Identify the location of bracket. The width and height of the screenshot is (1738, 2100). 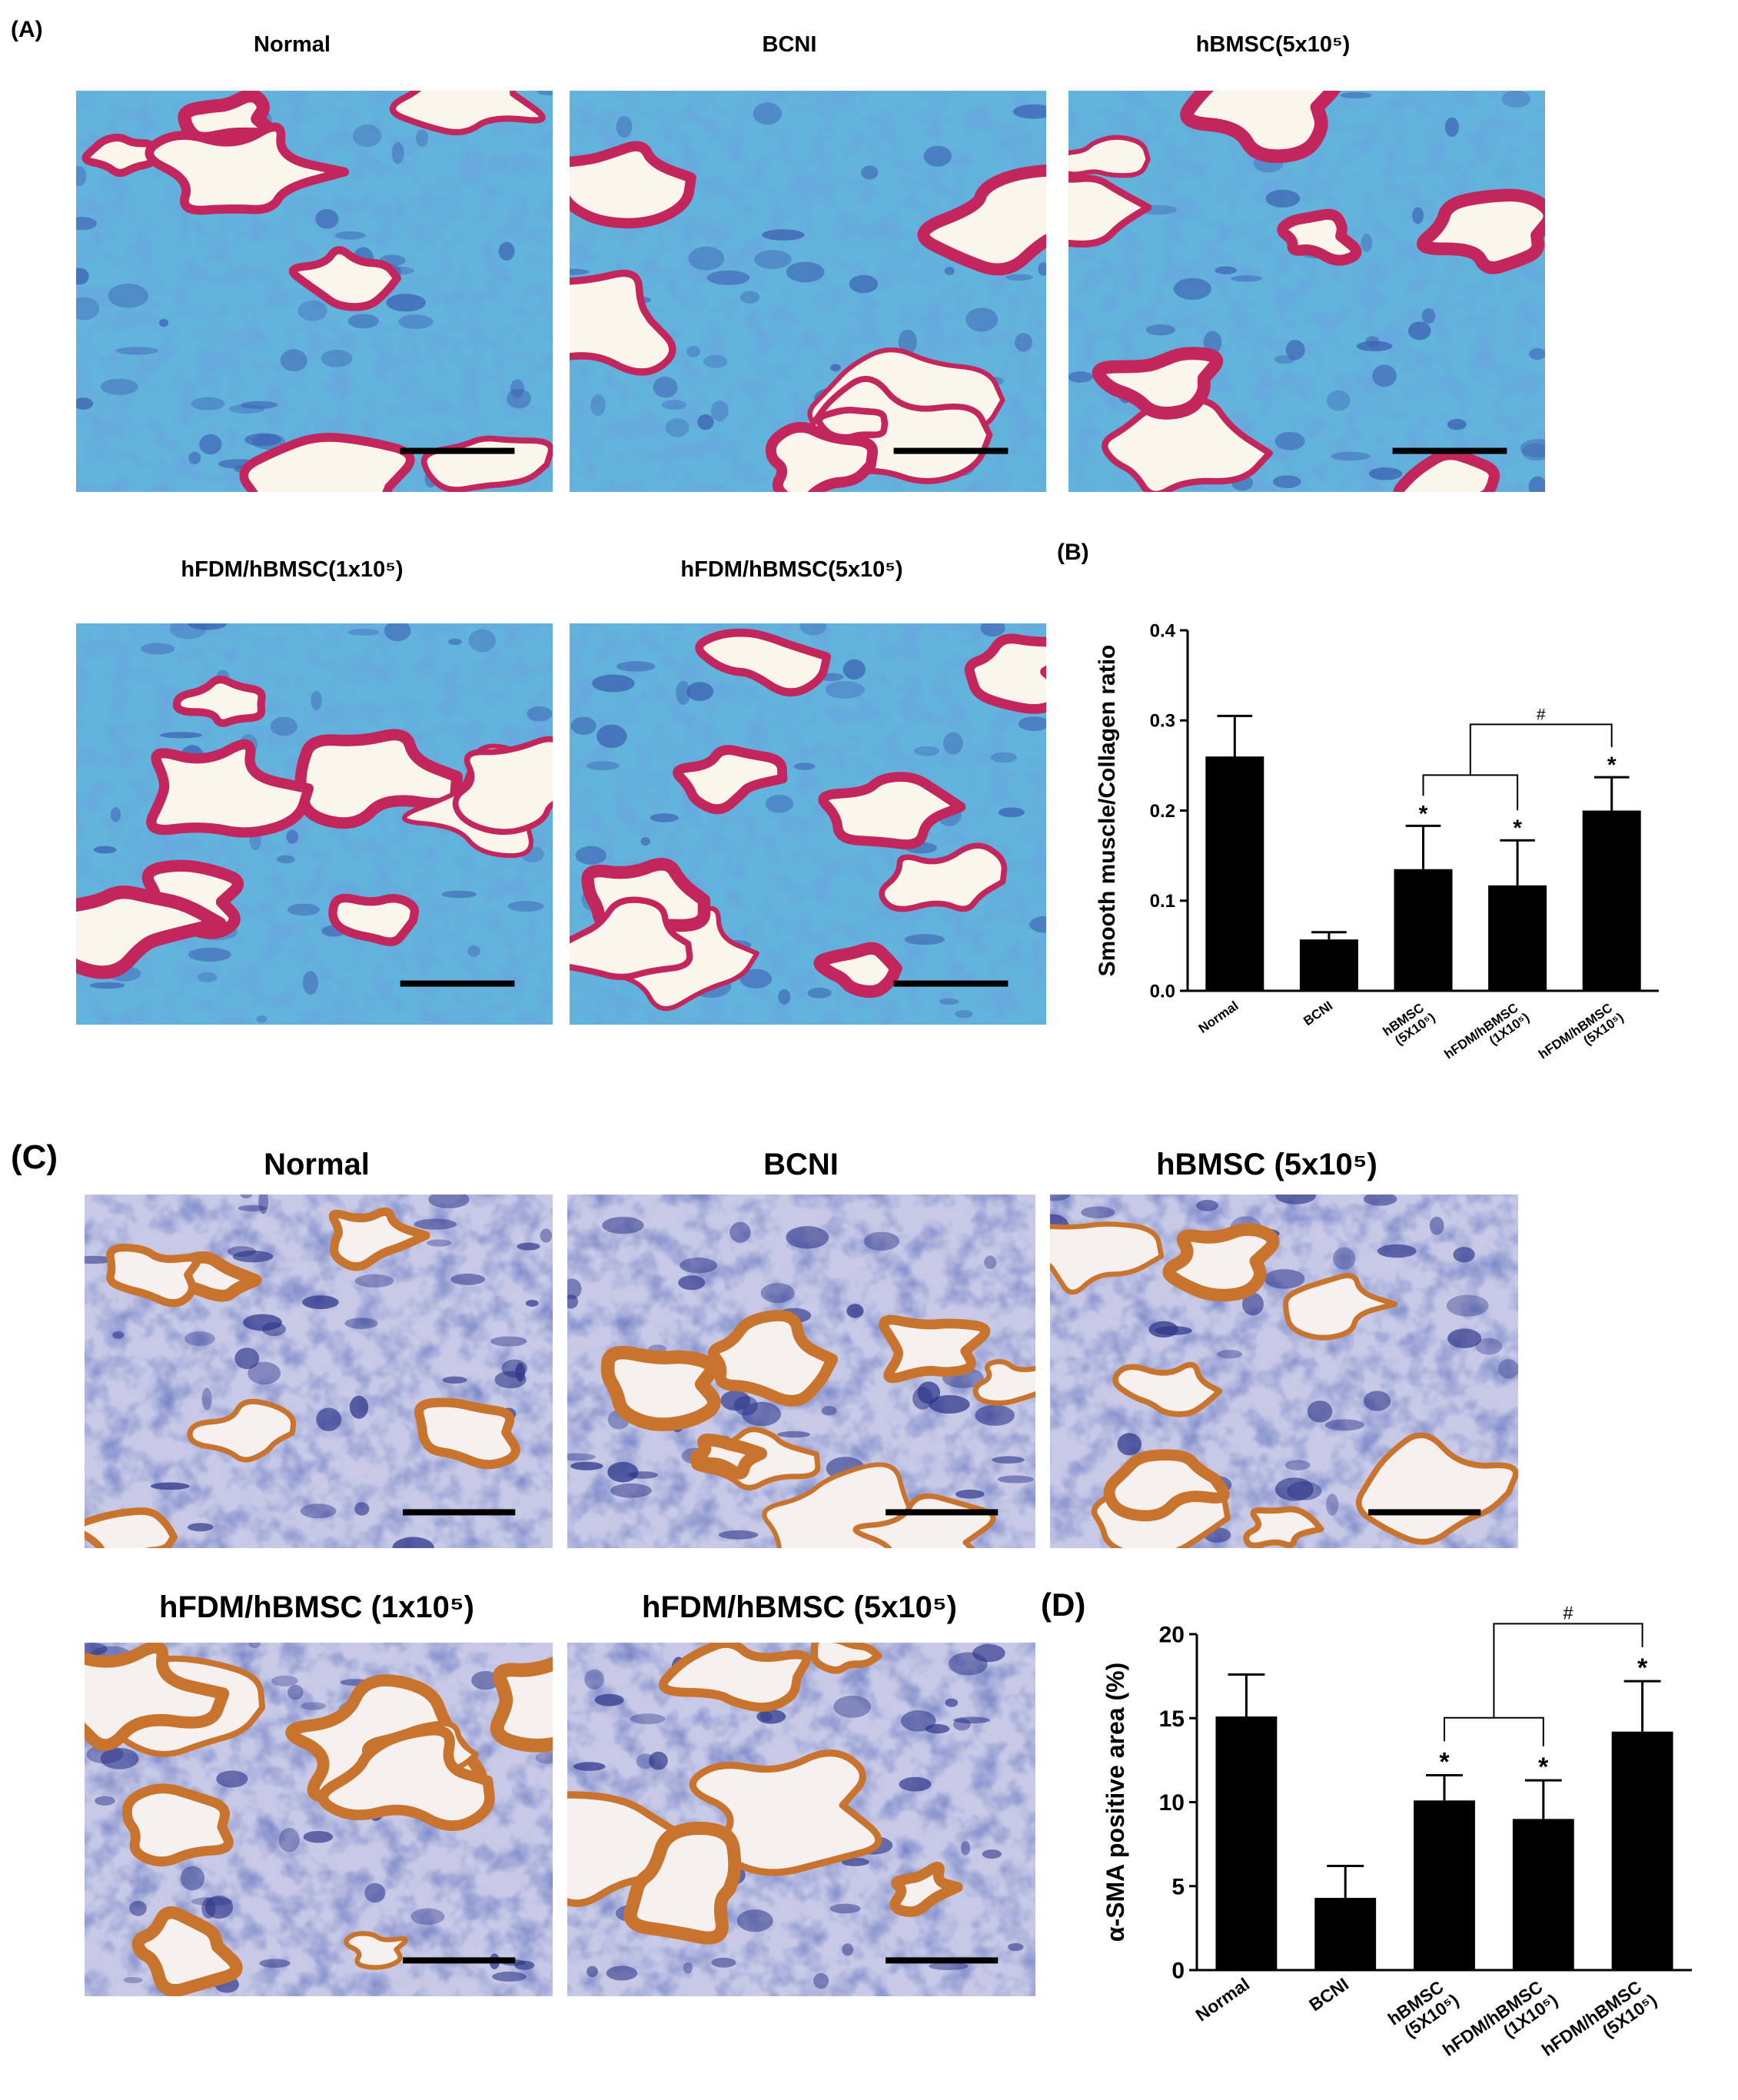
(1471, 792).